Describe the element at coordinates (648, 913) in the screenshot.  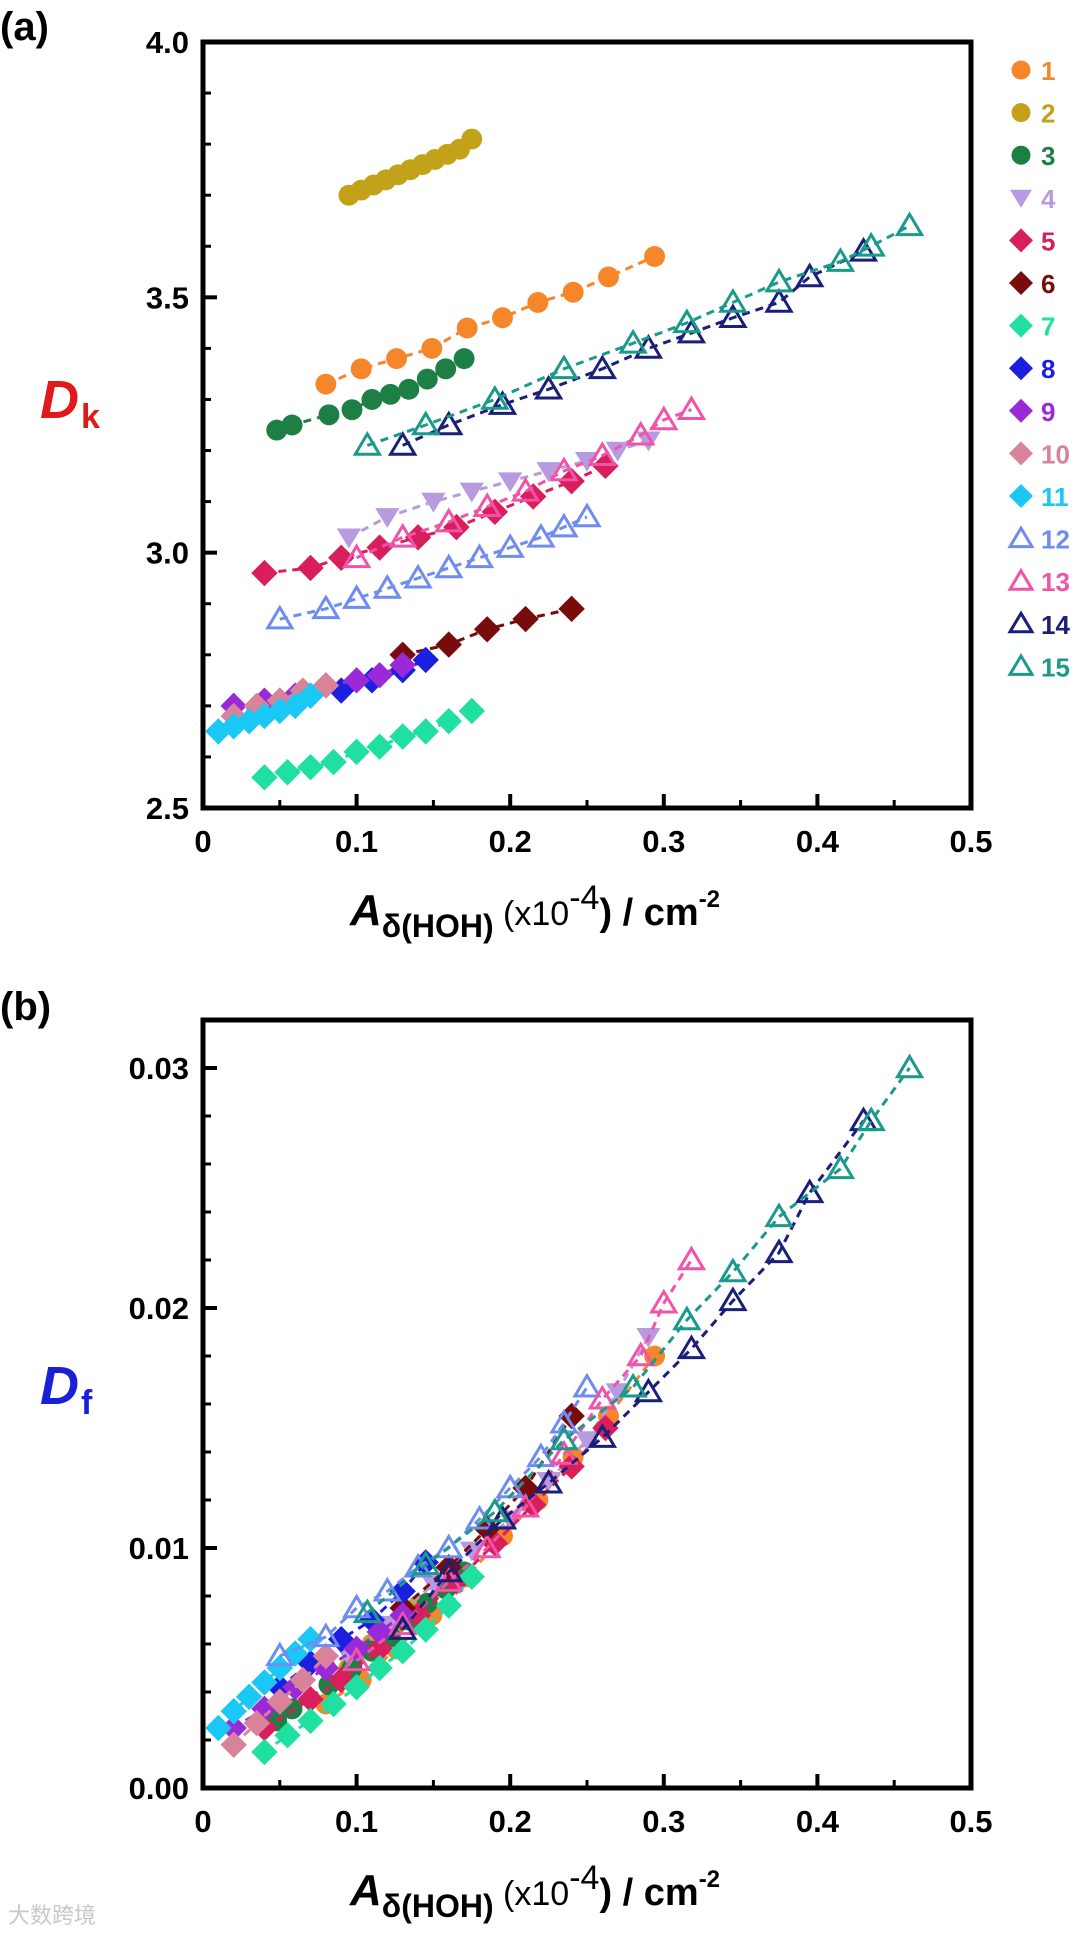
I see `panel-a-xlabel-tail: ) / cm` at that location.